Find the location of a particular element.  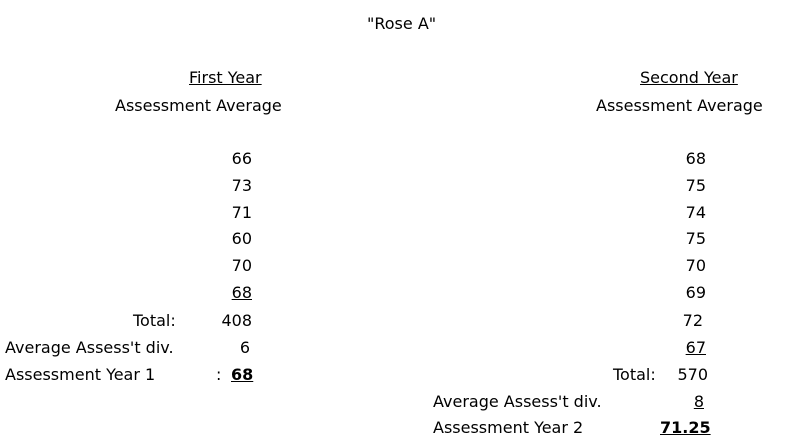

first-year-score-last: 68 is located at coordinates (241, 292).